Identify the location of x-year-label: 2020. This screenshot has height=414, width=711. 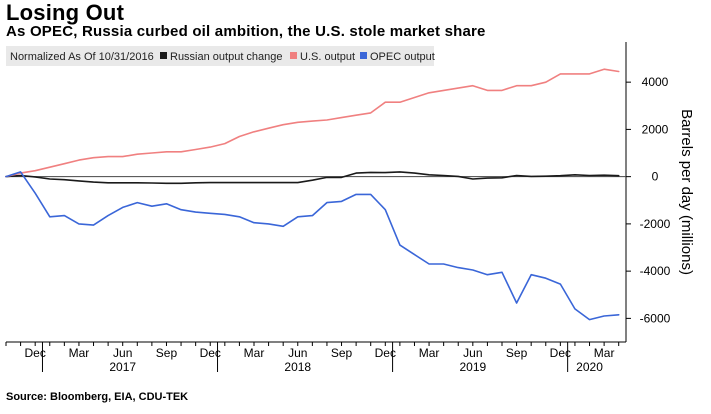
(589, 367).